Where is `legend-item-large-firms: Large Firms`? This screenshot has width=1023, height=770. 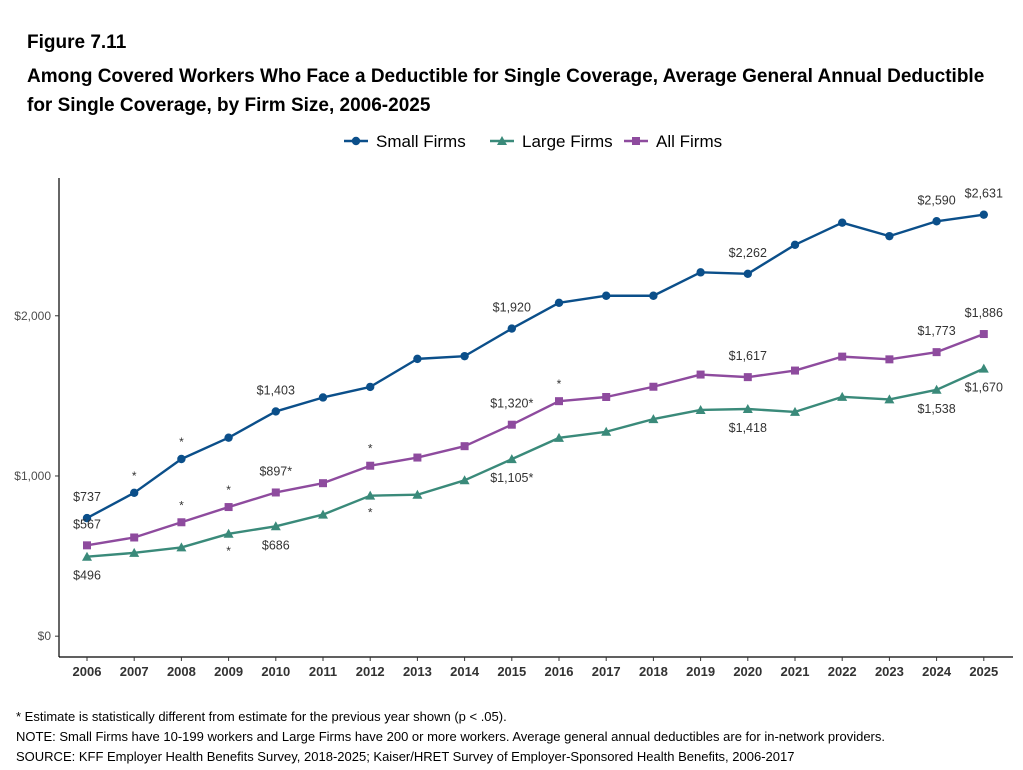 legend-item-large-firms: Large Firms is located at coordinates (551, 141).